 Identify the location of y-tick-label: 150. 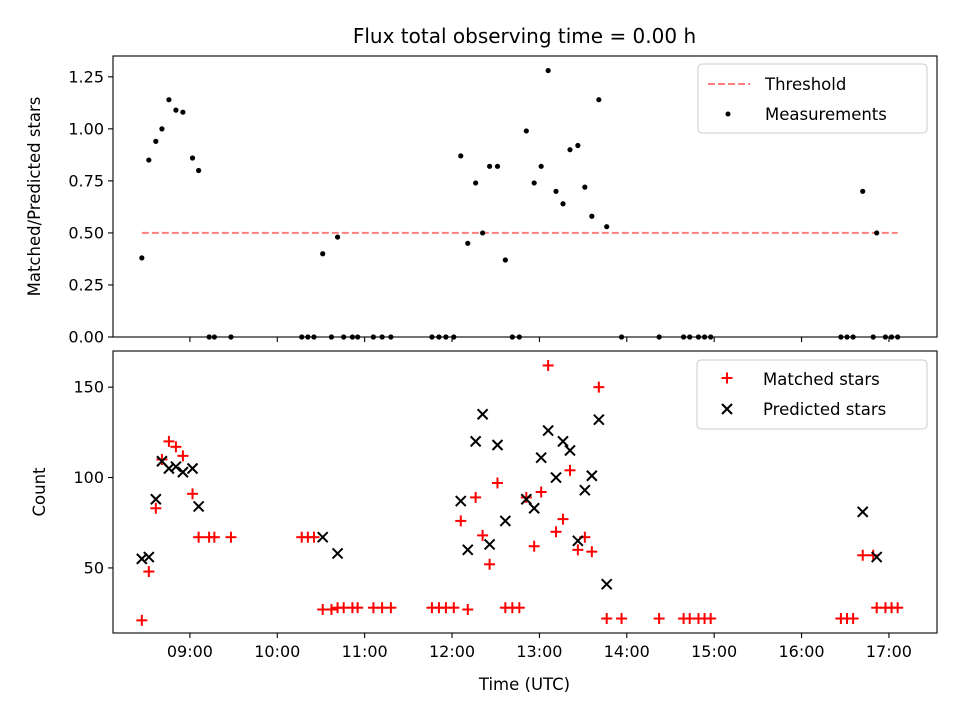
(88, 387).